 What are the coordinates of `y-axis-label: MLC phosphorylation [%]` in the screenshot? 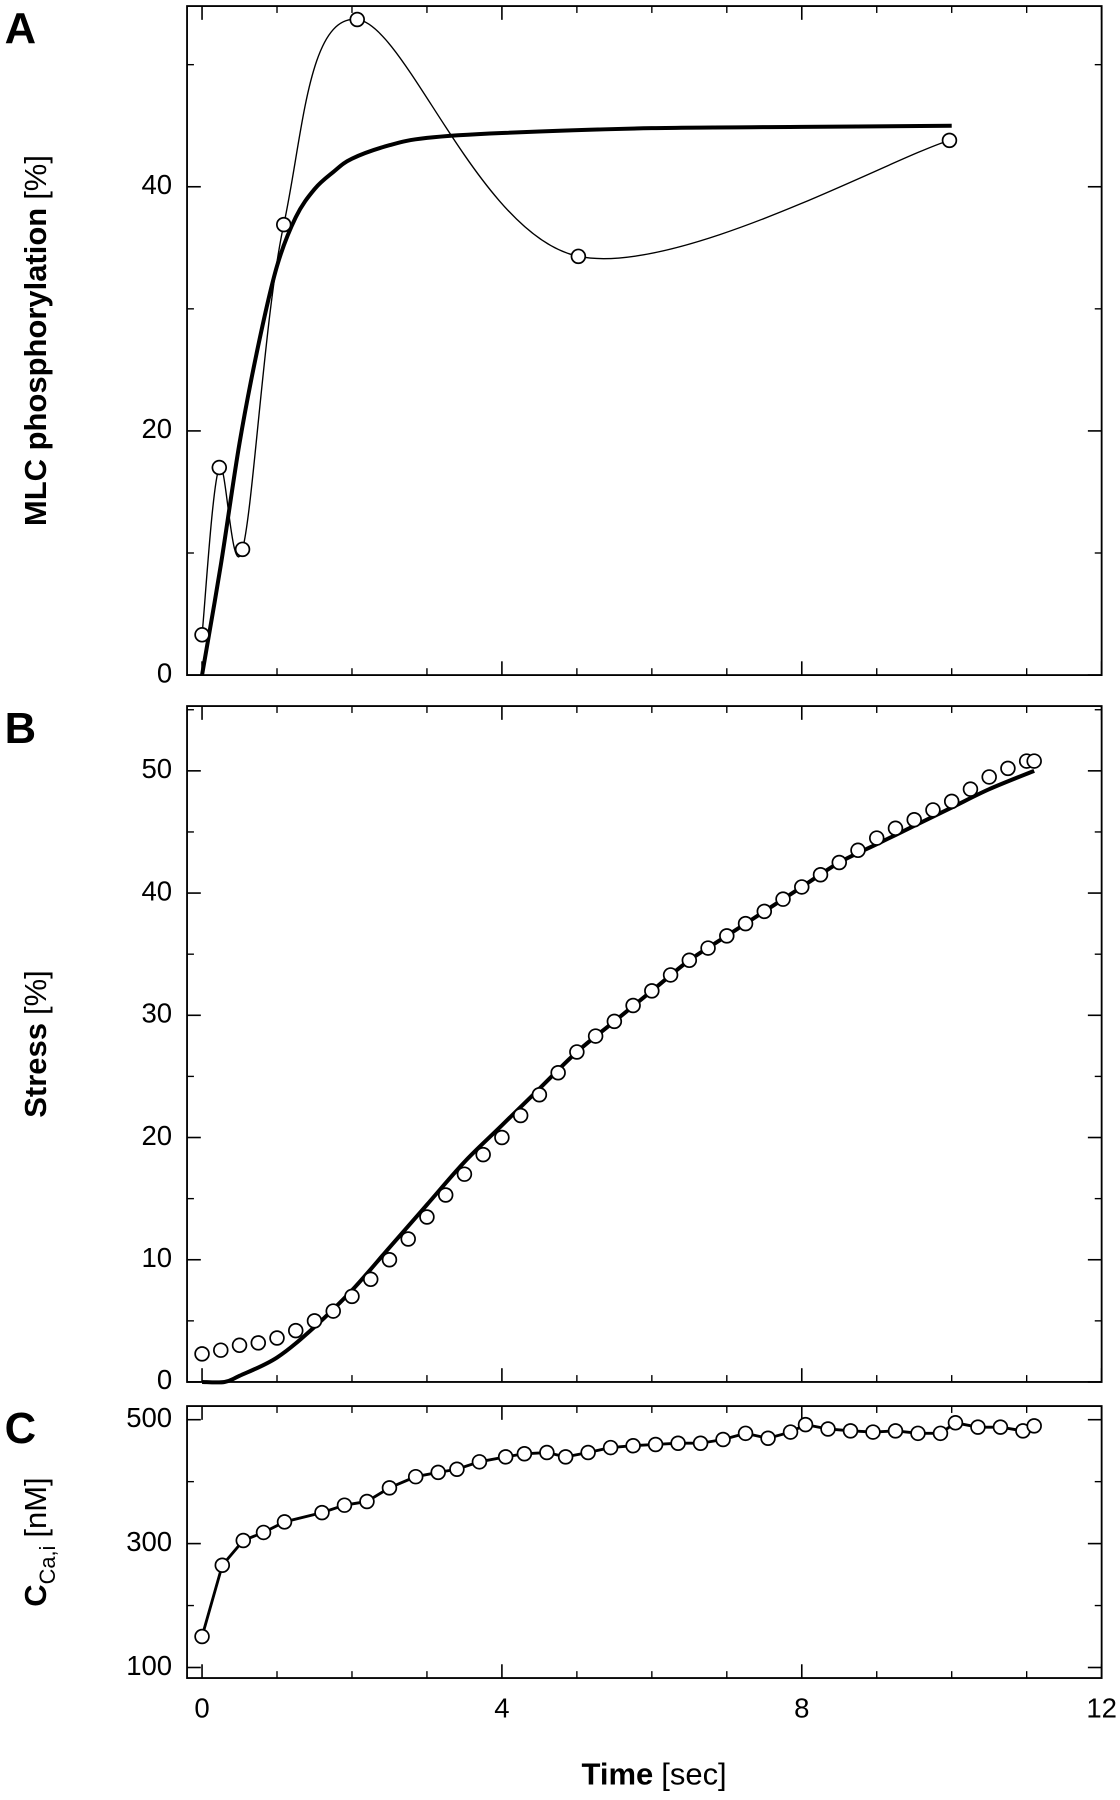 It's located at (35, 340).